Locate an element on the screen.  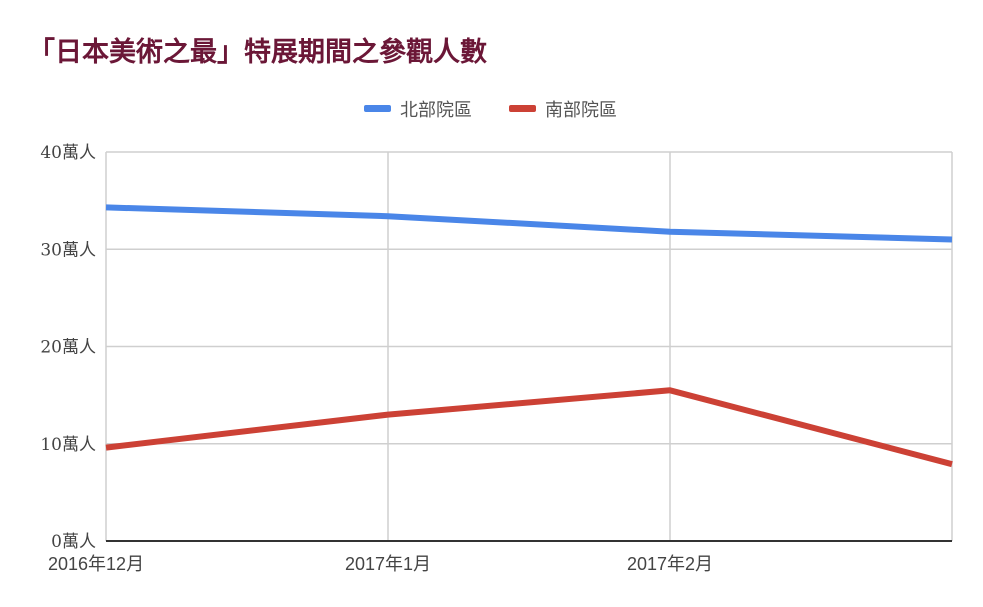
y-tick-label: 0萬人 is located at coordinates (73, 542).